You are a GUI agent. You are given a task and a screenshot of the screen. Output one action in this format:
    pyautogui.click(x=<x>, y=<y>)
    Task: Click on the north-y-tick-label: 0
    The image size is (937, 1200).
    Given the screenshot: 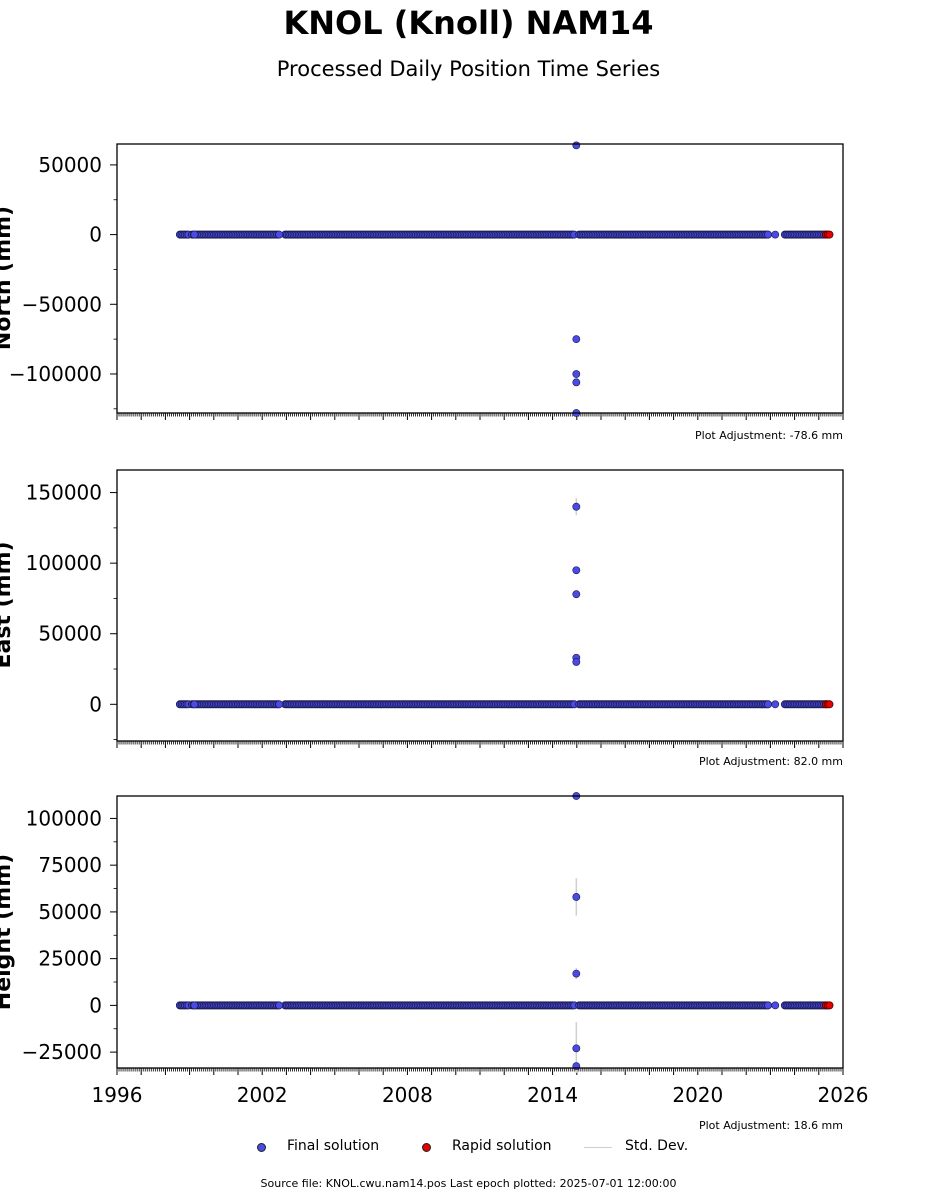 What is the action you would take?
    pyautogui.click(x=95, y=235)
    